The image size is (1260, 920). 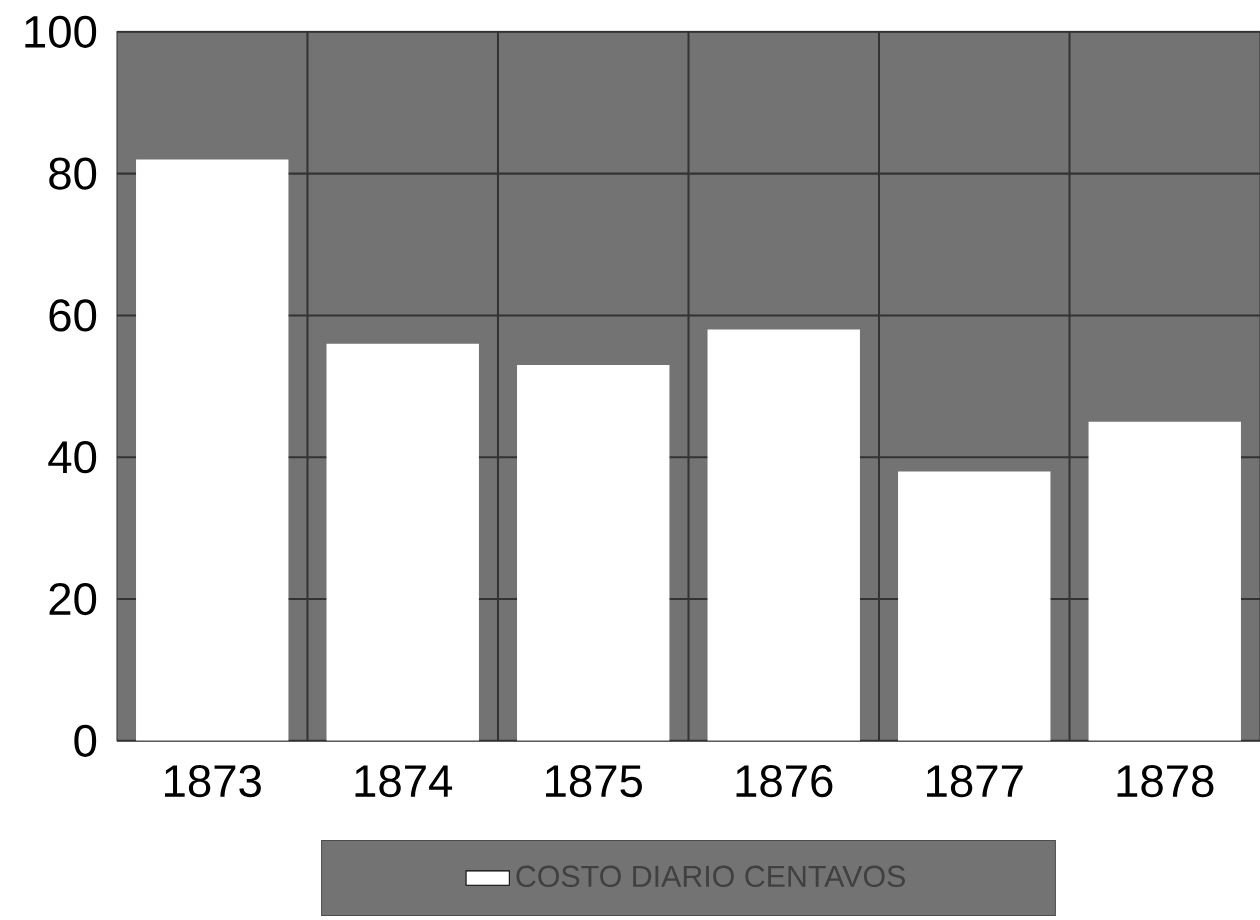 I want to click on y-tick-label: 0, so click(x=85, y=741).